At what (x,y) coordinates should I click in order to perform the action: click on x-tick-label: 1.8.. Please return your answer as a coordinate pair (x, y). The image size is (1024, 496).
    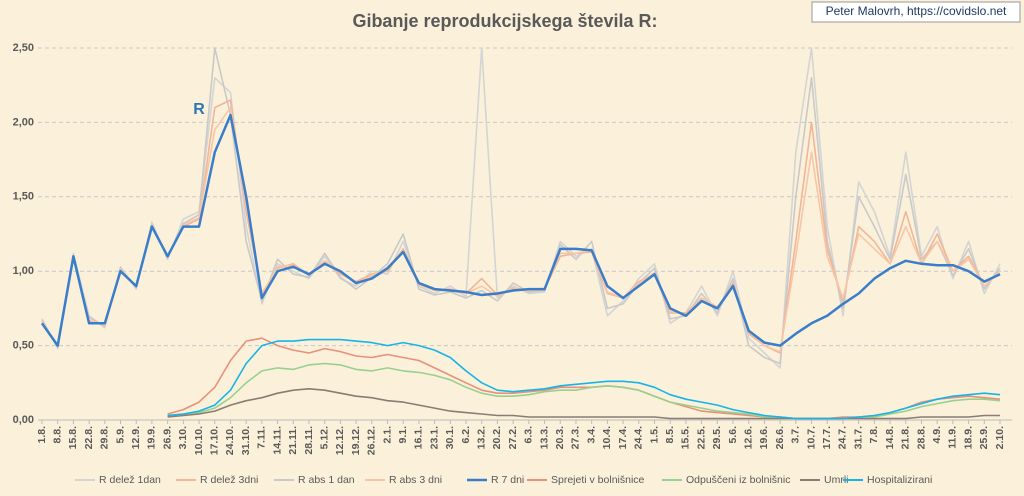
    Looking at the image, I should click on (42, 435).